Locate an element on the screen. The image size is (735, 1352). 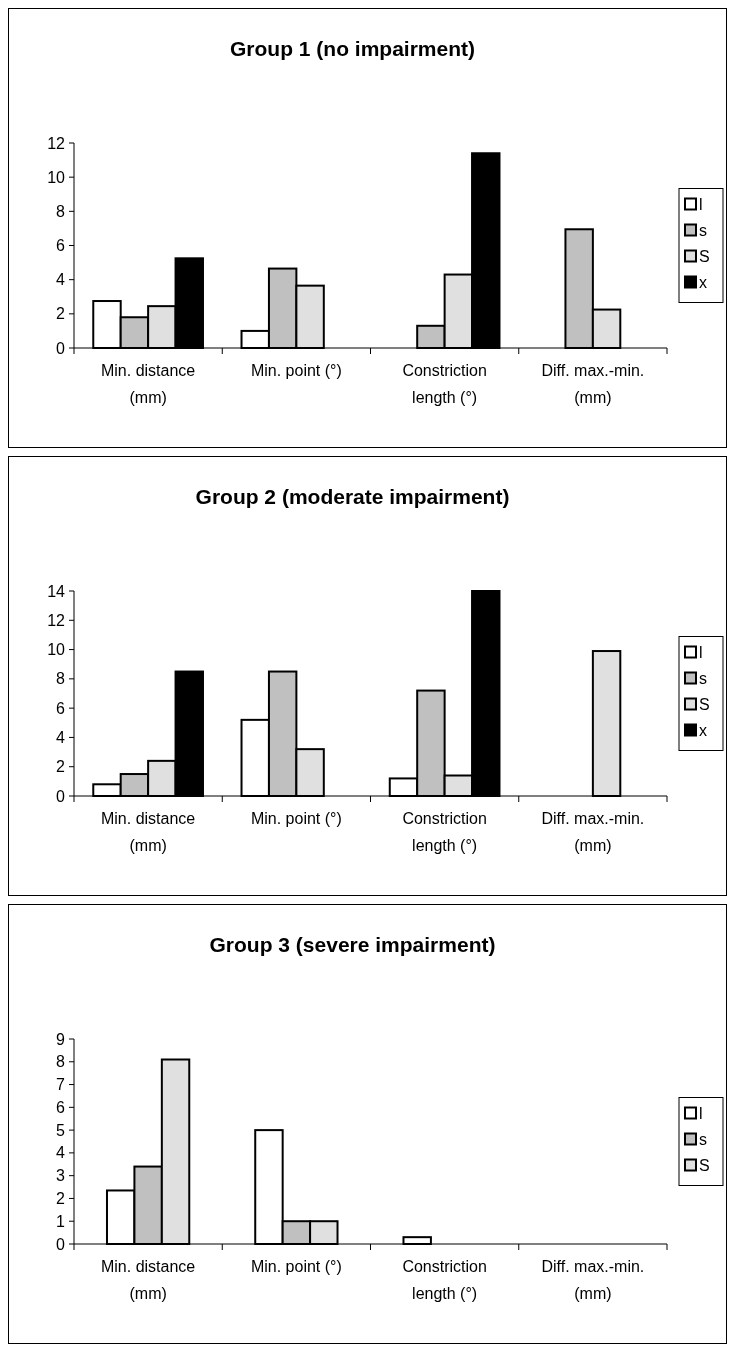
y-tick-label: 3 is located at coordinates (61, 1176).